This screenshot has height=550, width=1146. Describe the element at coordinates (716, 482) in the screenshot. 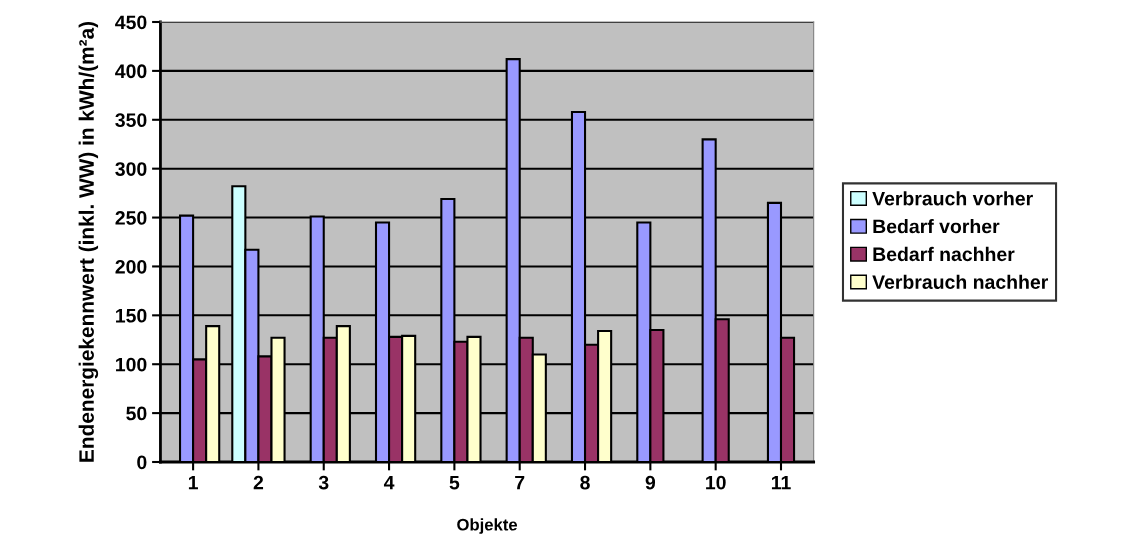

I see `x-tick-label: 10` at that location.